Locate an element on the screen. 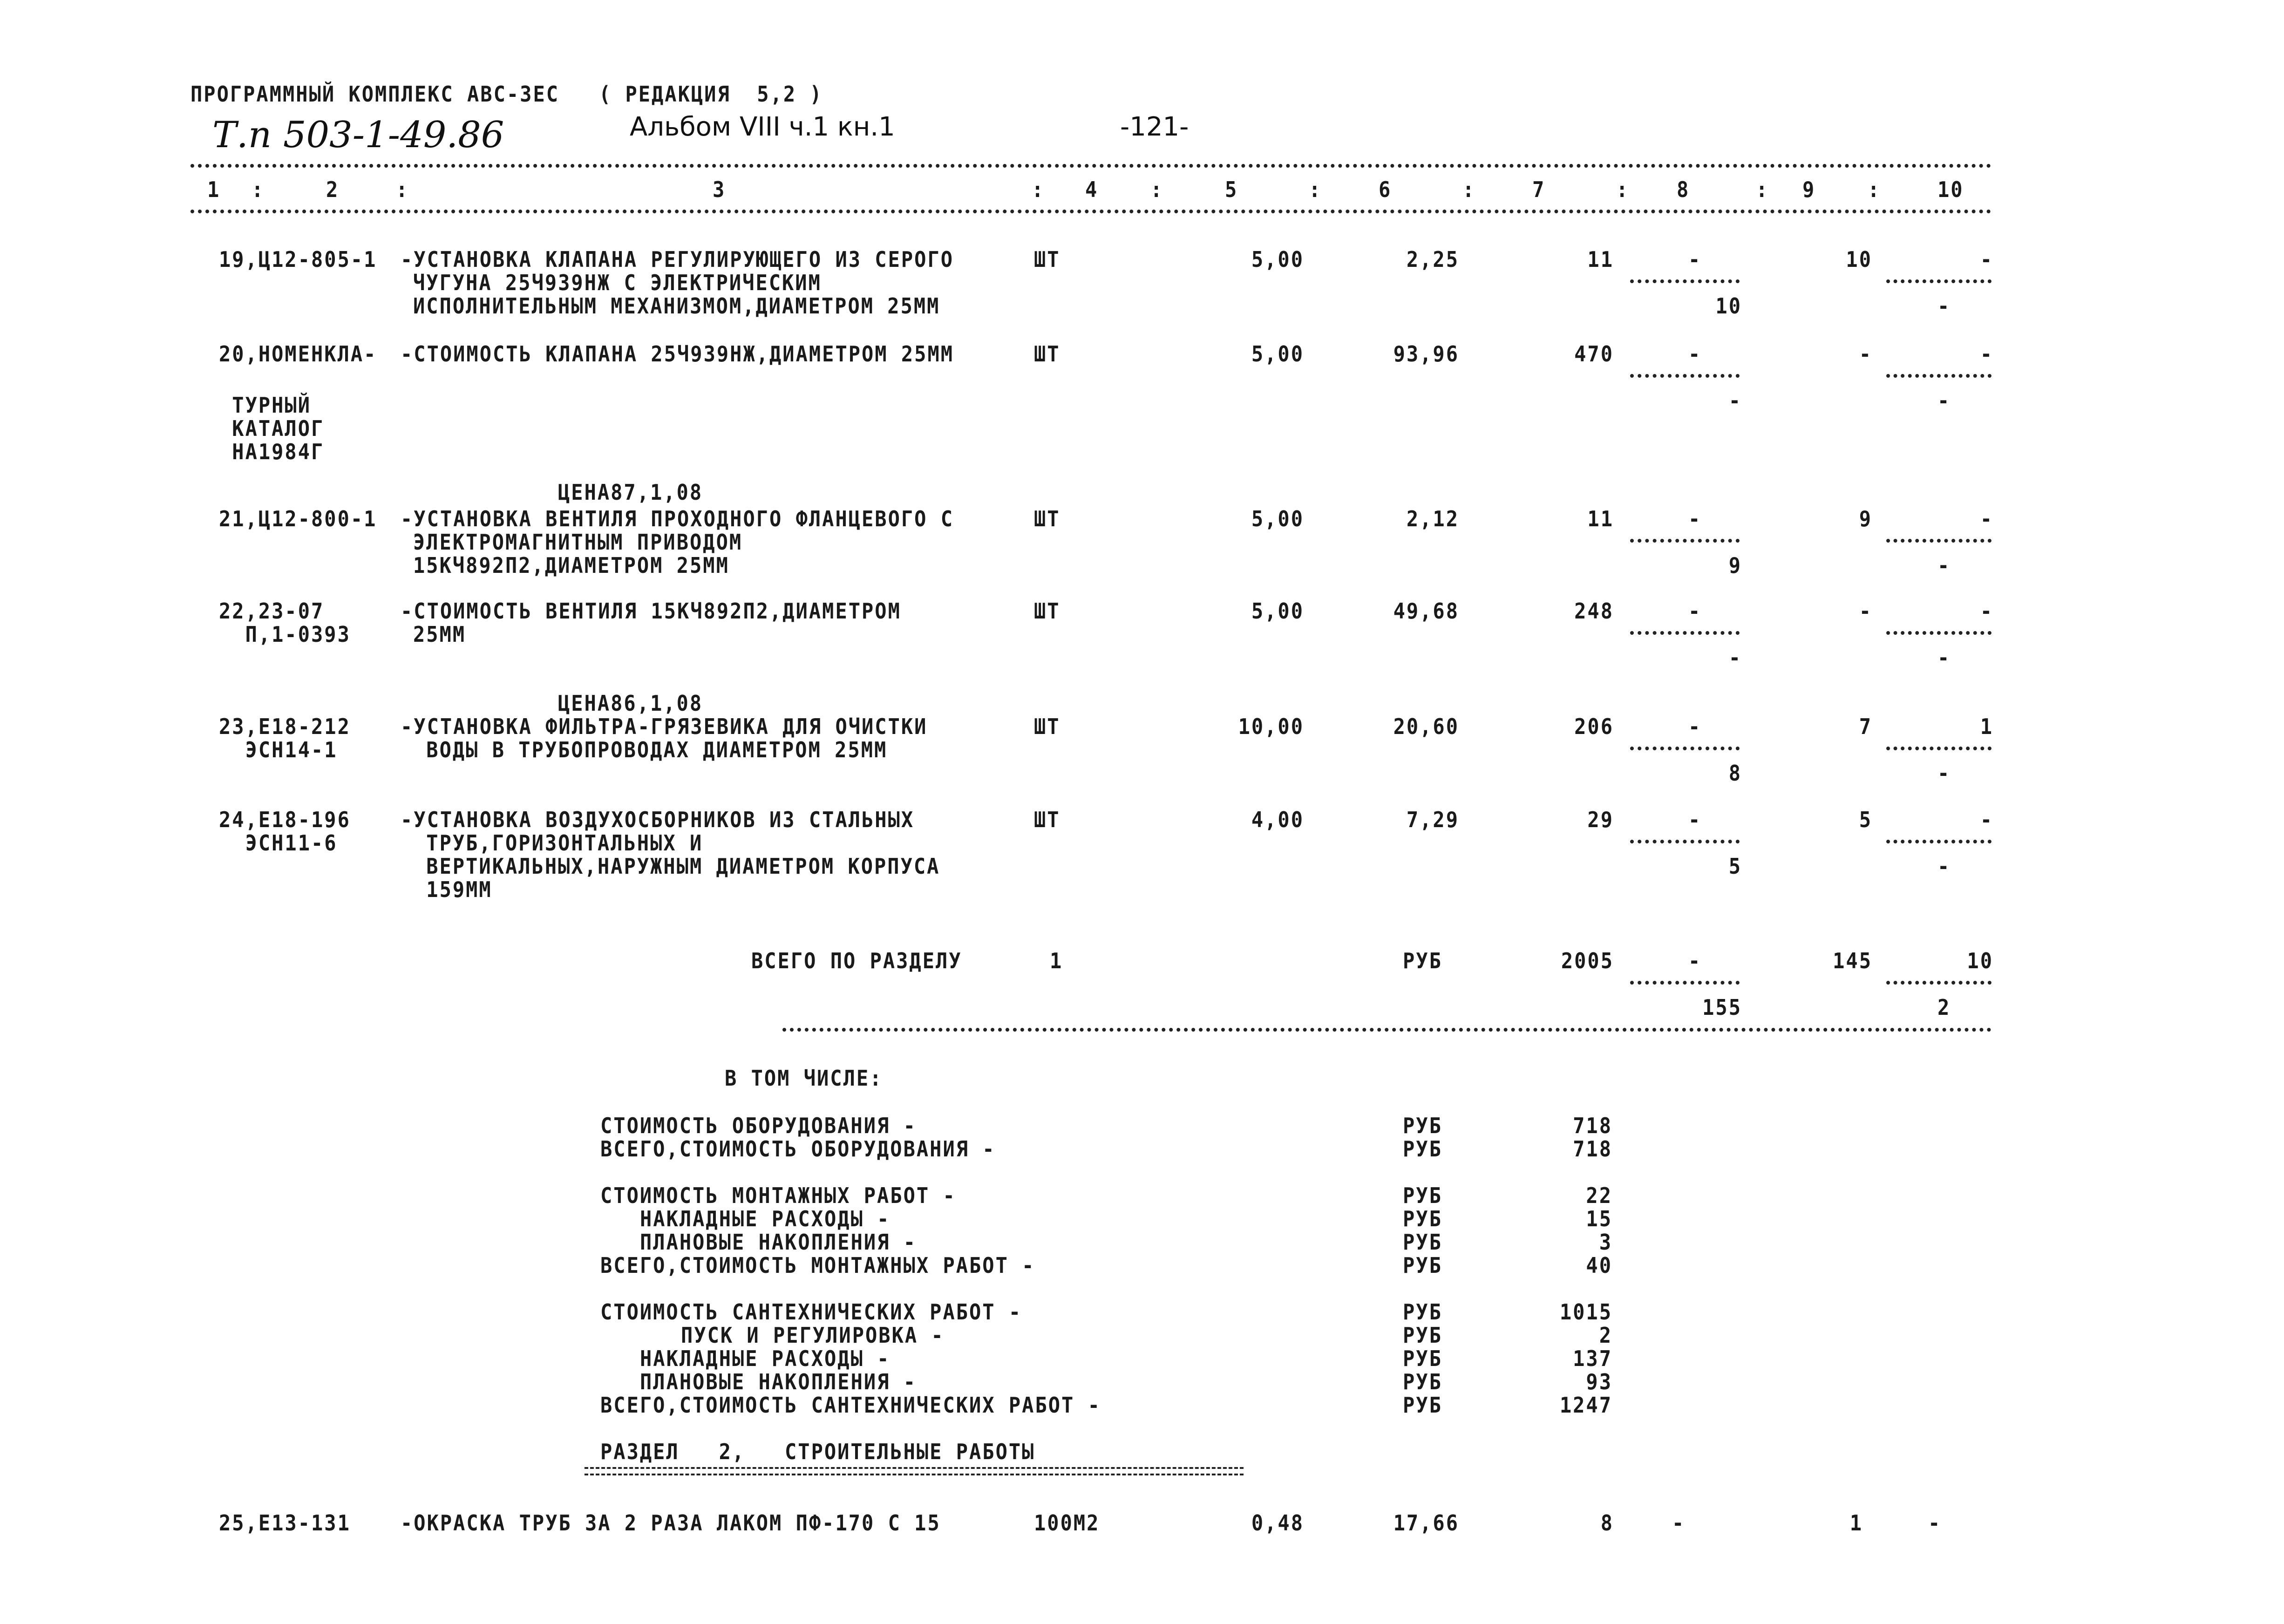 This screenshot has width=2284, height=1624. item-code: 19,Ц12-805-1 is located at coordinates (298, 259).